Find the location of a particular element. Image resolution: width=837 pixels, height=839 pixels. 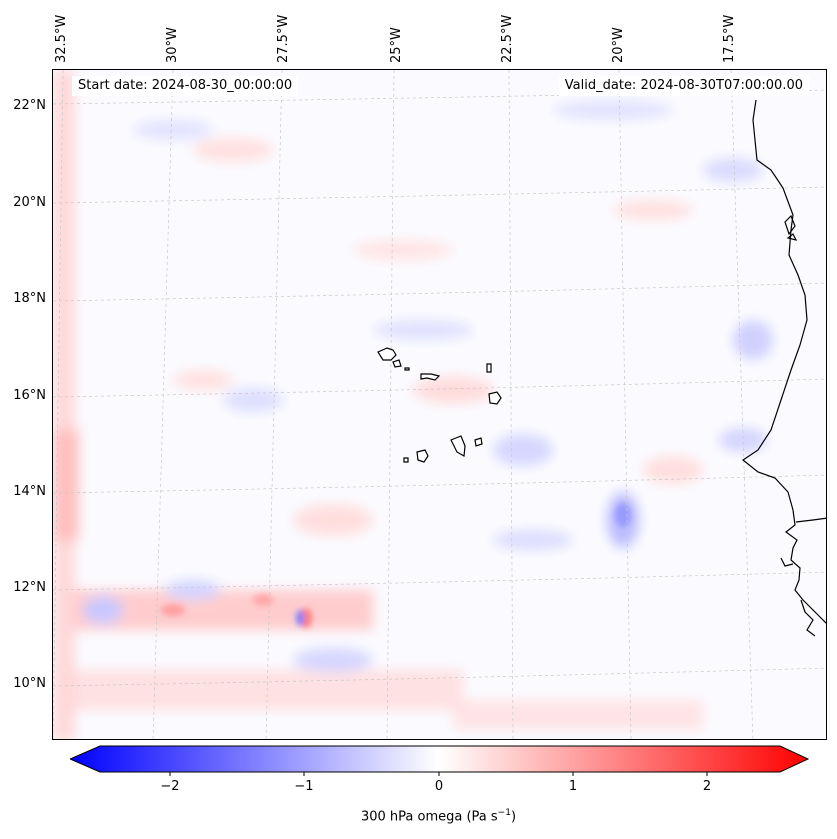

omega-local-extremes is located at coordinates (396, 565).